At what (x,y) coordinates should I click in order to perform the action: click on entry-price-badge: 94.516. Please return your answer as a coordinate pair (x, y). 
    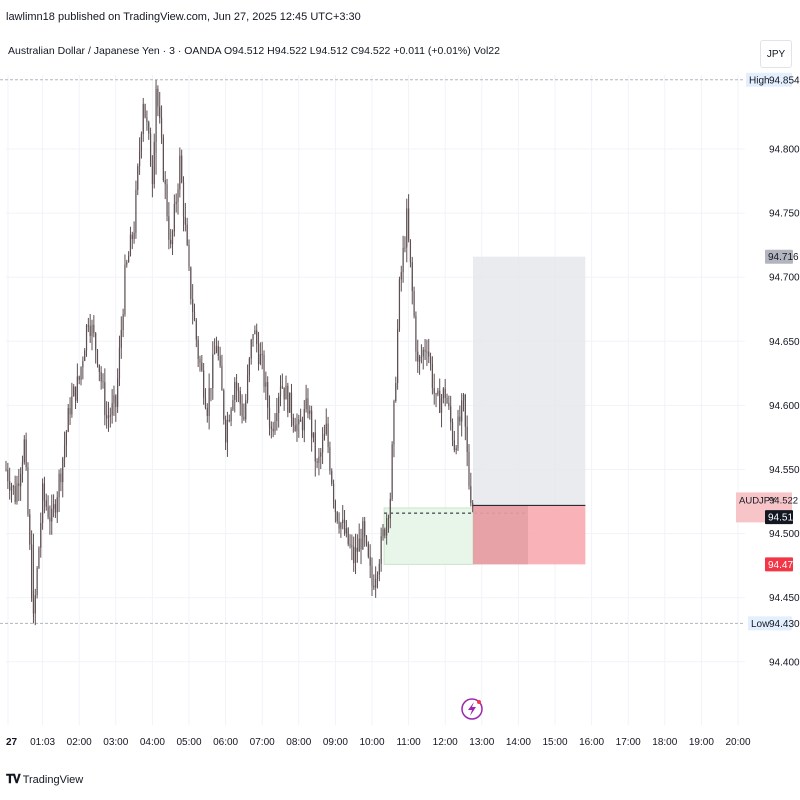
    Looking at the image, I should click on (783, 518).